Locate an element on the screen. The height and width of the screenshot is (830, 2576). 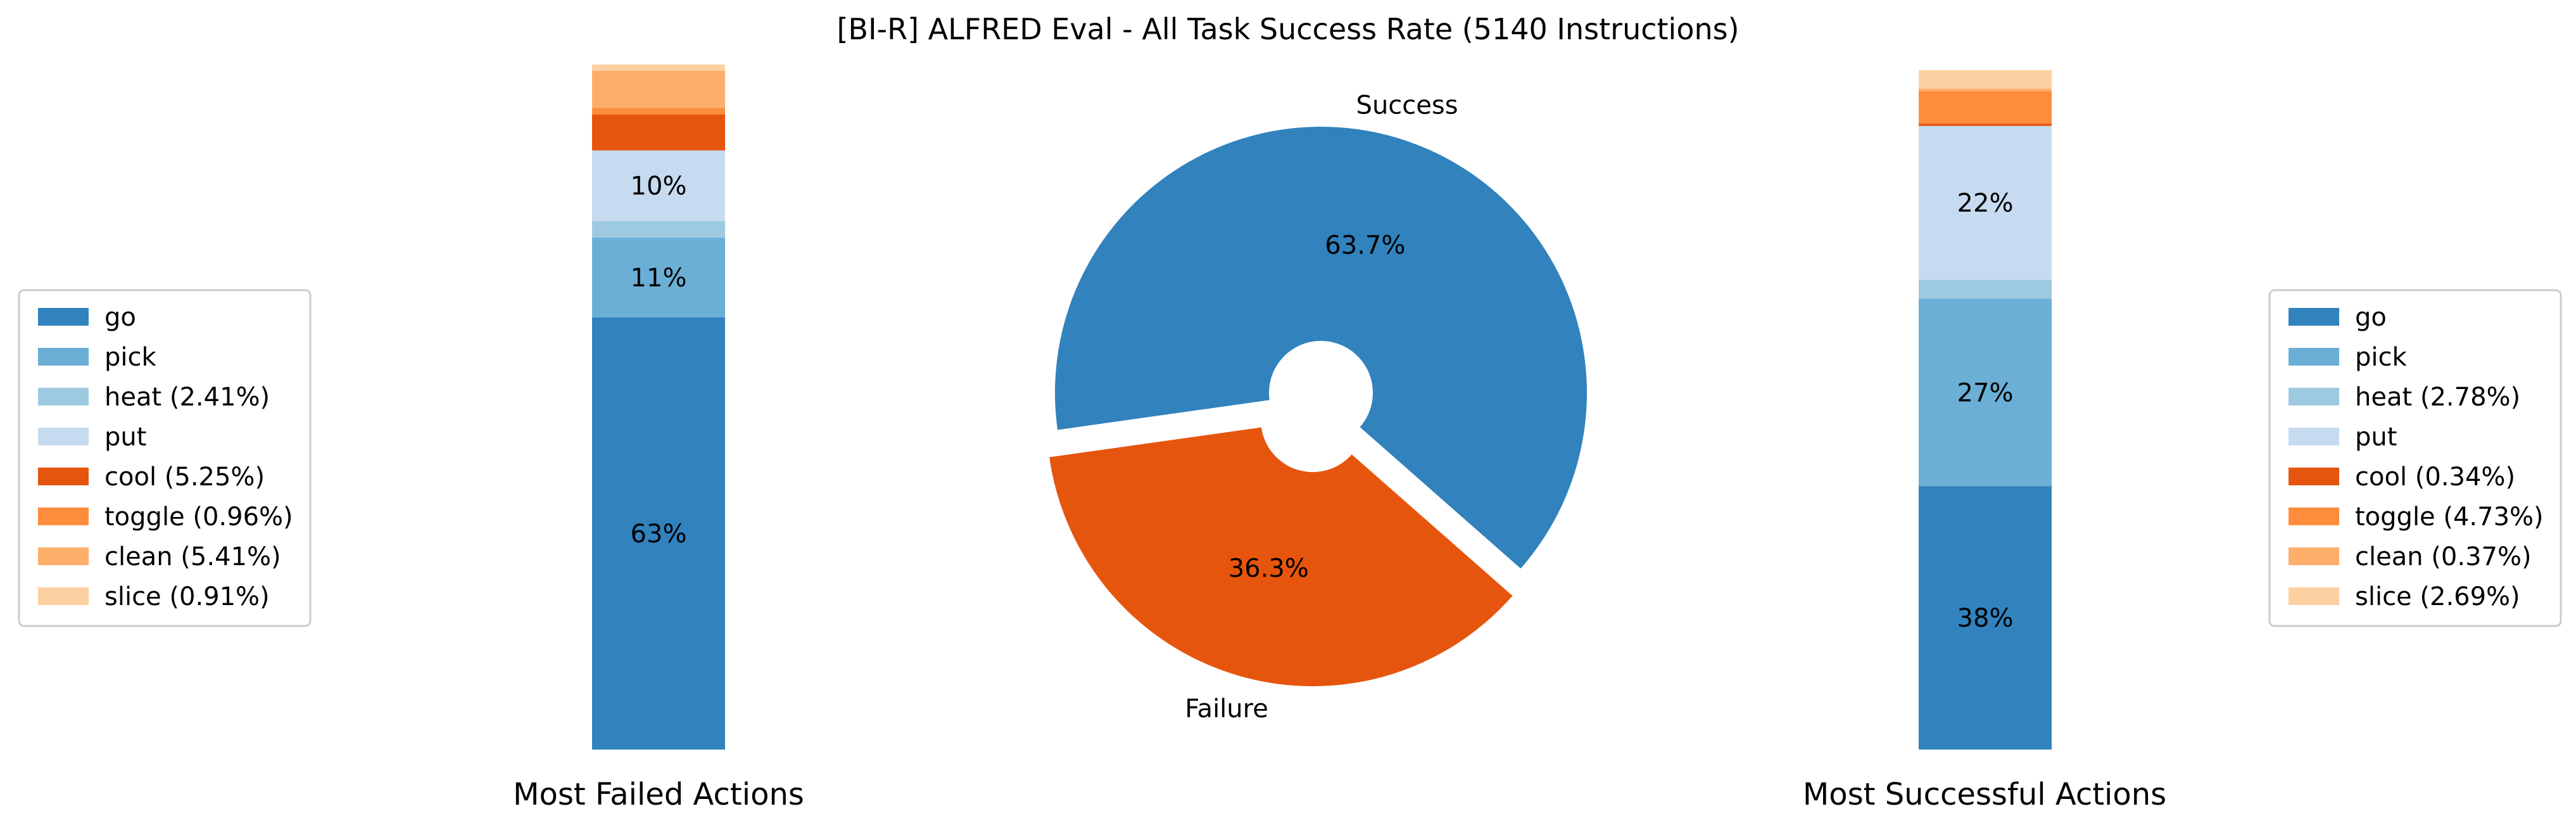
bar-segment-label: 27% is located at coordinates (1985, 392).